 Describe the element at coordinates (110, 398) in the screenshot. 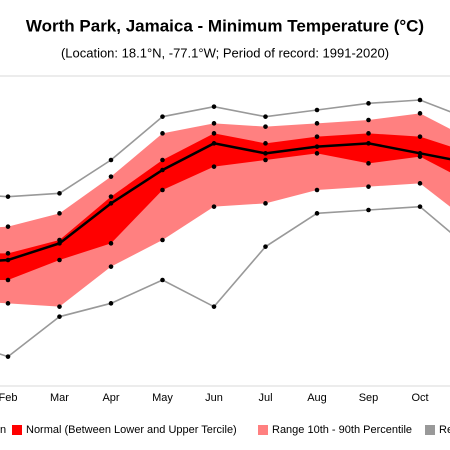

I see `x-tick-label: Apr` at that location.